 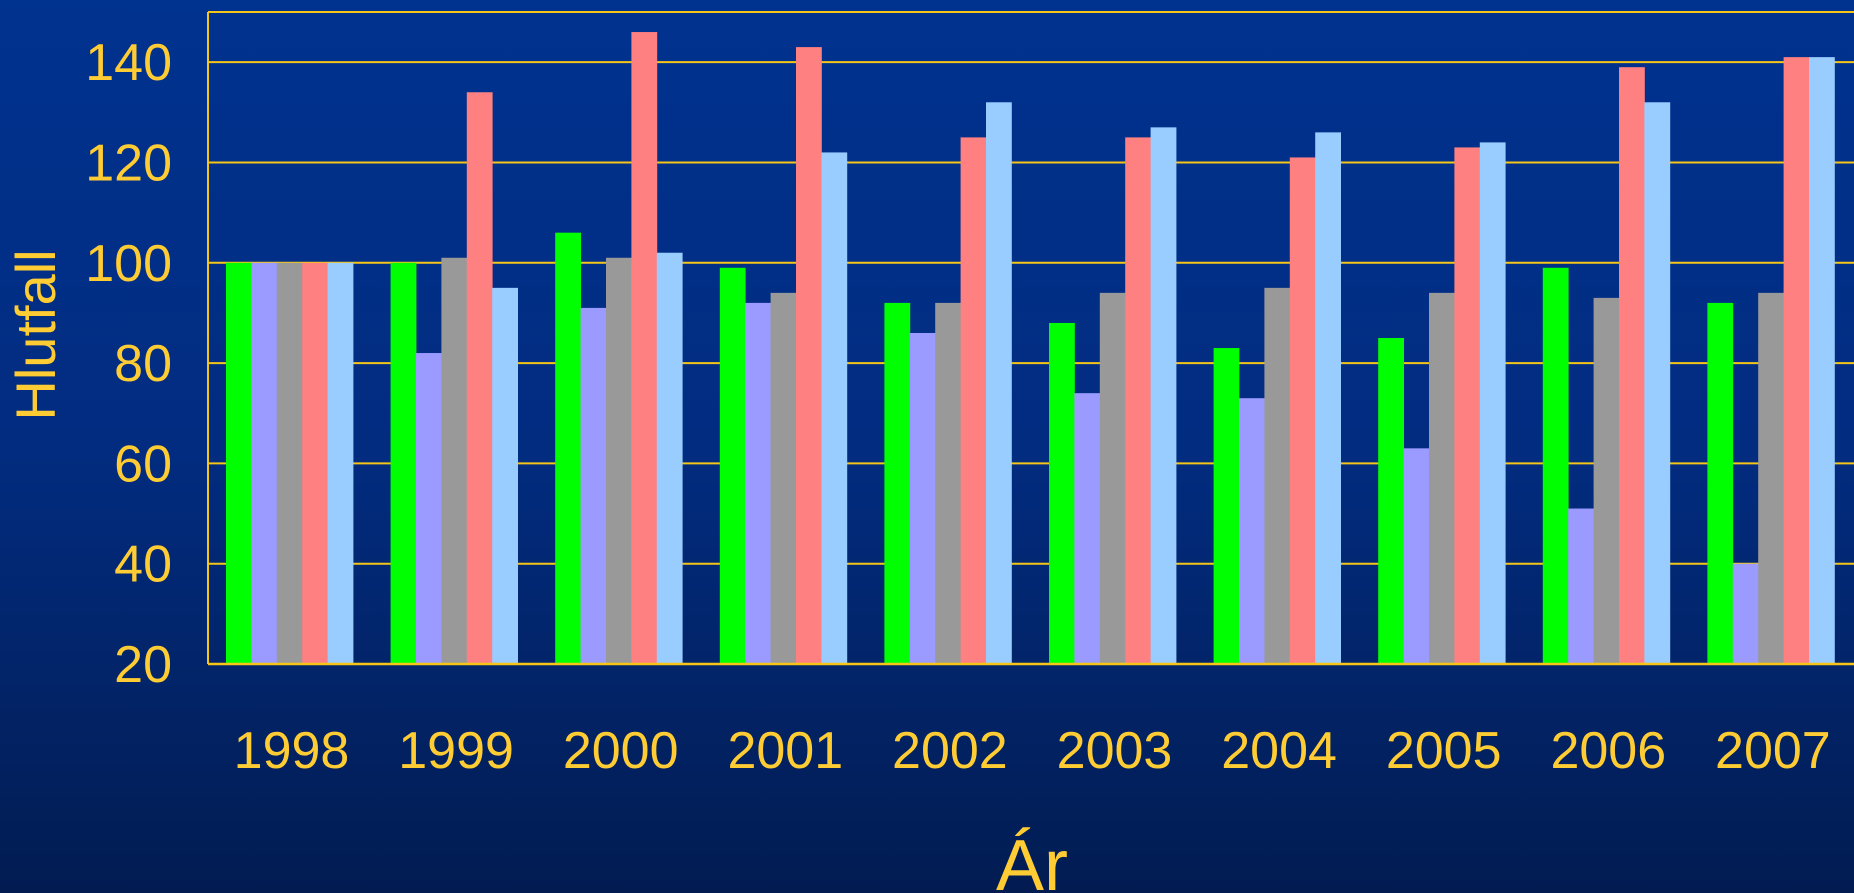 What do you see at coordinates (1032, 859) in the screenshot?
I see `x-axis-title: Ár` at bounding box center [1032, 859].